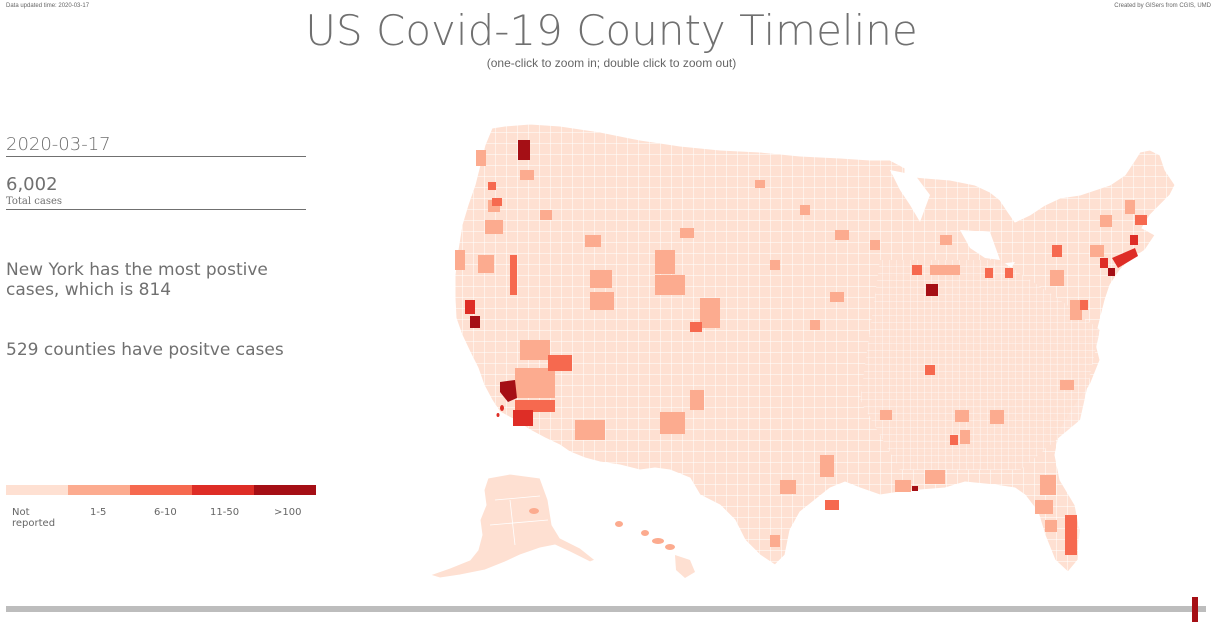 Image resolution: width=1223 pixels, height=635 pixels. I want to click on page-title: US Covid-19 County Timeline, so click(611, 30).